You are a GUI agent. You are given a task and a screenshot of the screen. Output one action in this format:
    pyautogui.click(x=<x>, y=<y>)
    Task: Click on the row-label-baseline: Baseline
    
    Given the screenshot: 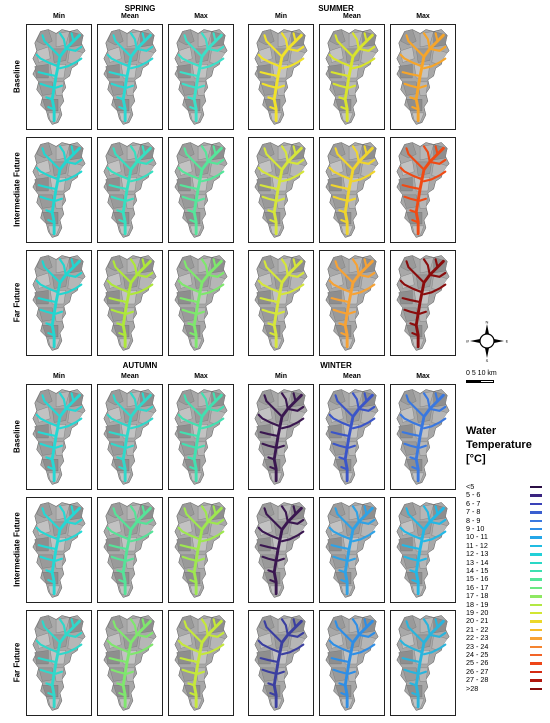 What is the action you would take?
    pyautogui.click(x=17, y=76)
    